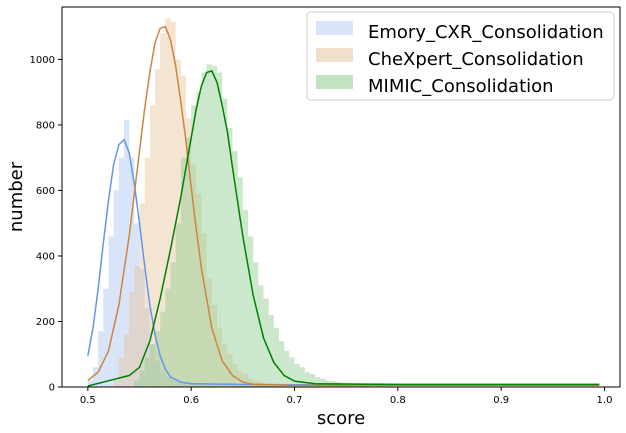 This screenshot has height=433, width=626. I want to click on legend-label-emory: Emory_CXR_Consolidation, so click(486, 32).